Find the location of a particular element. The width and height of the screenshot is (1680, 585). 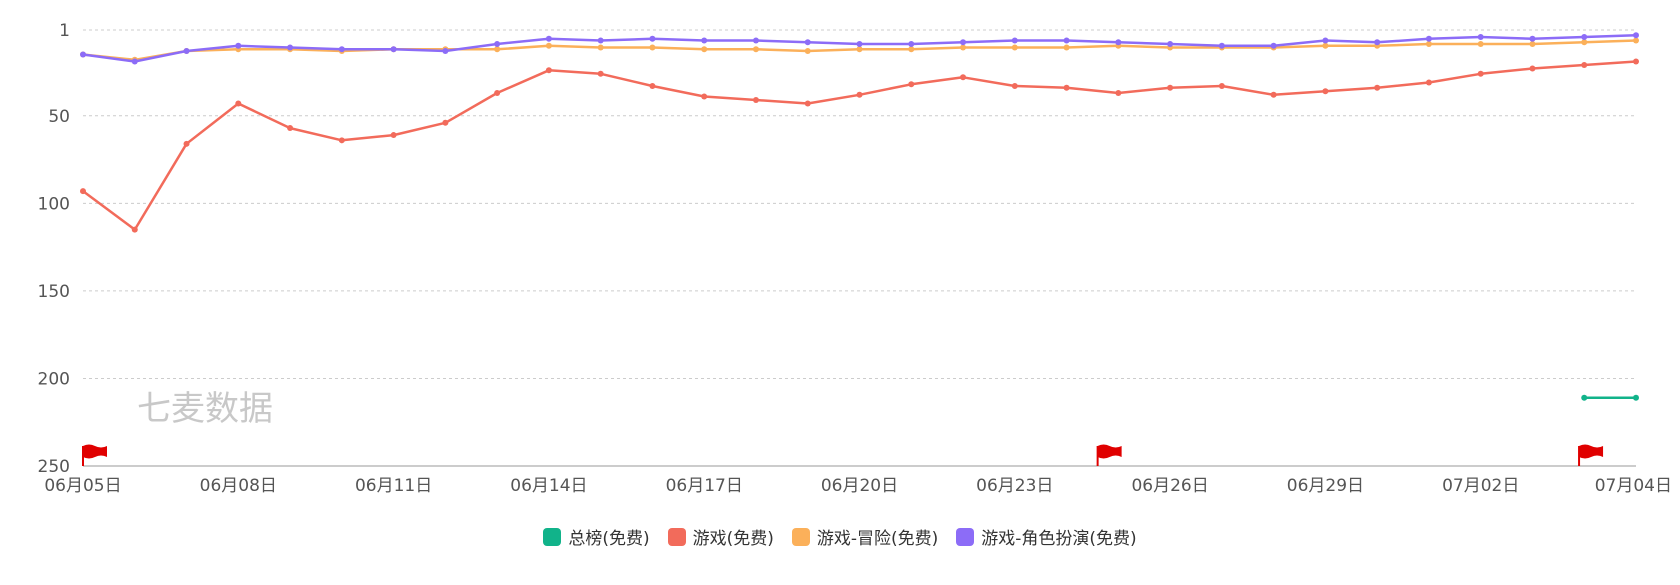

legend-label: 游戏-冒险(免费) is located at coordinates (877, 539).